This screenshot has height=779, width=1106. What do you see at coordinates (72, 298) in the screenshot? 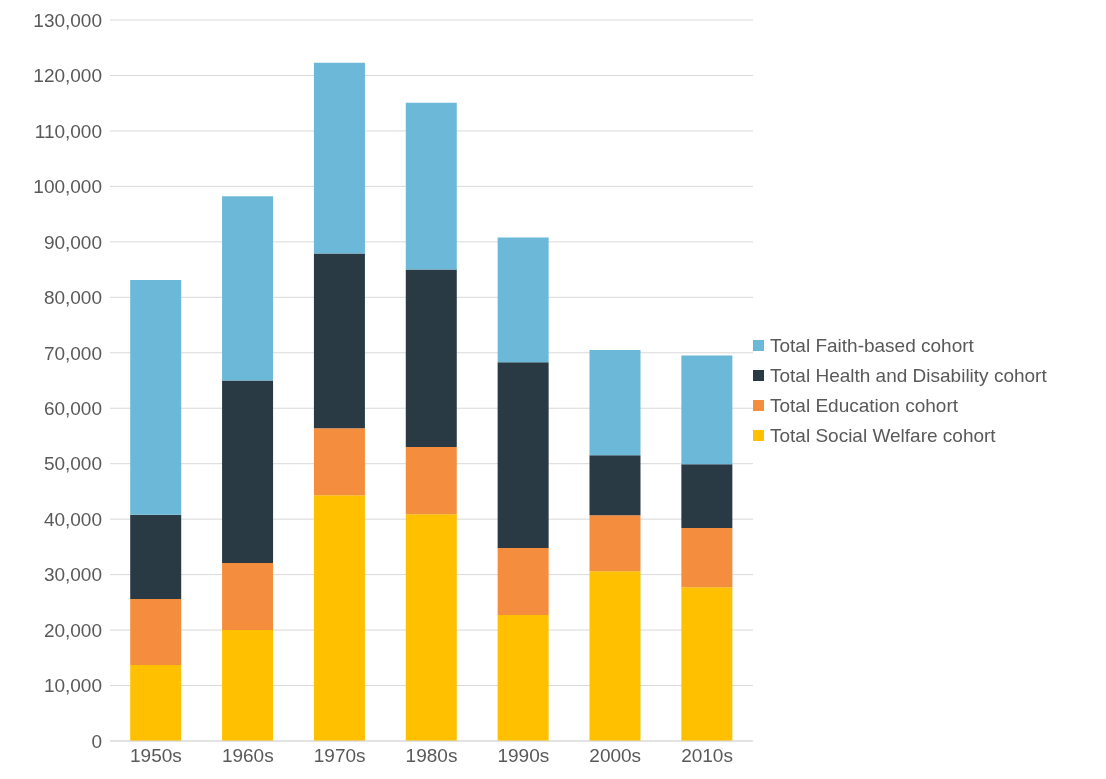
I see `y-tick-label: 80,000` at bounding box center [72, 298].